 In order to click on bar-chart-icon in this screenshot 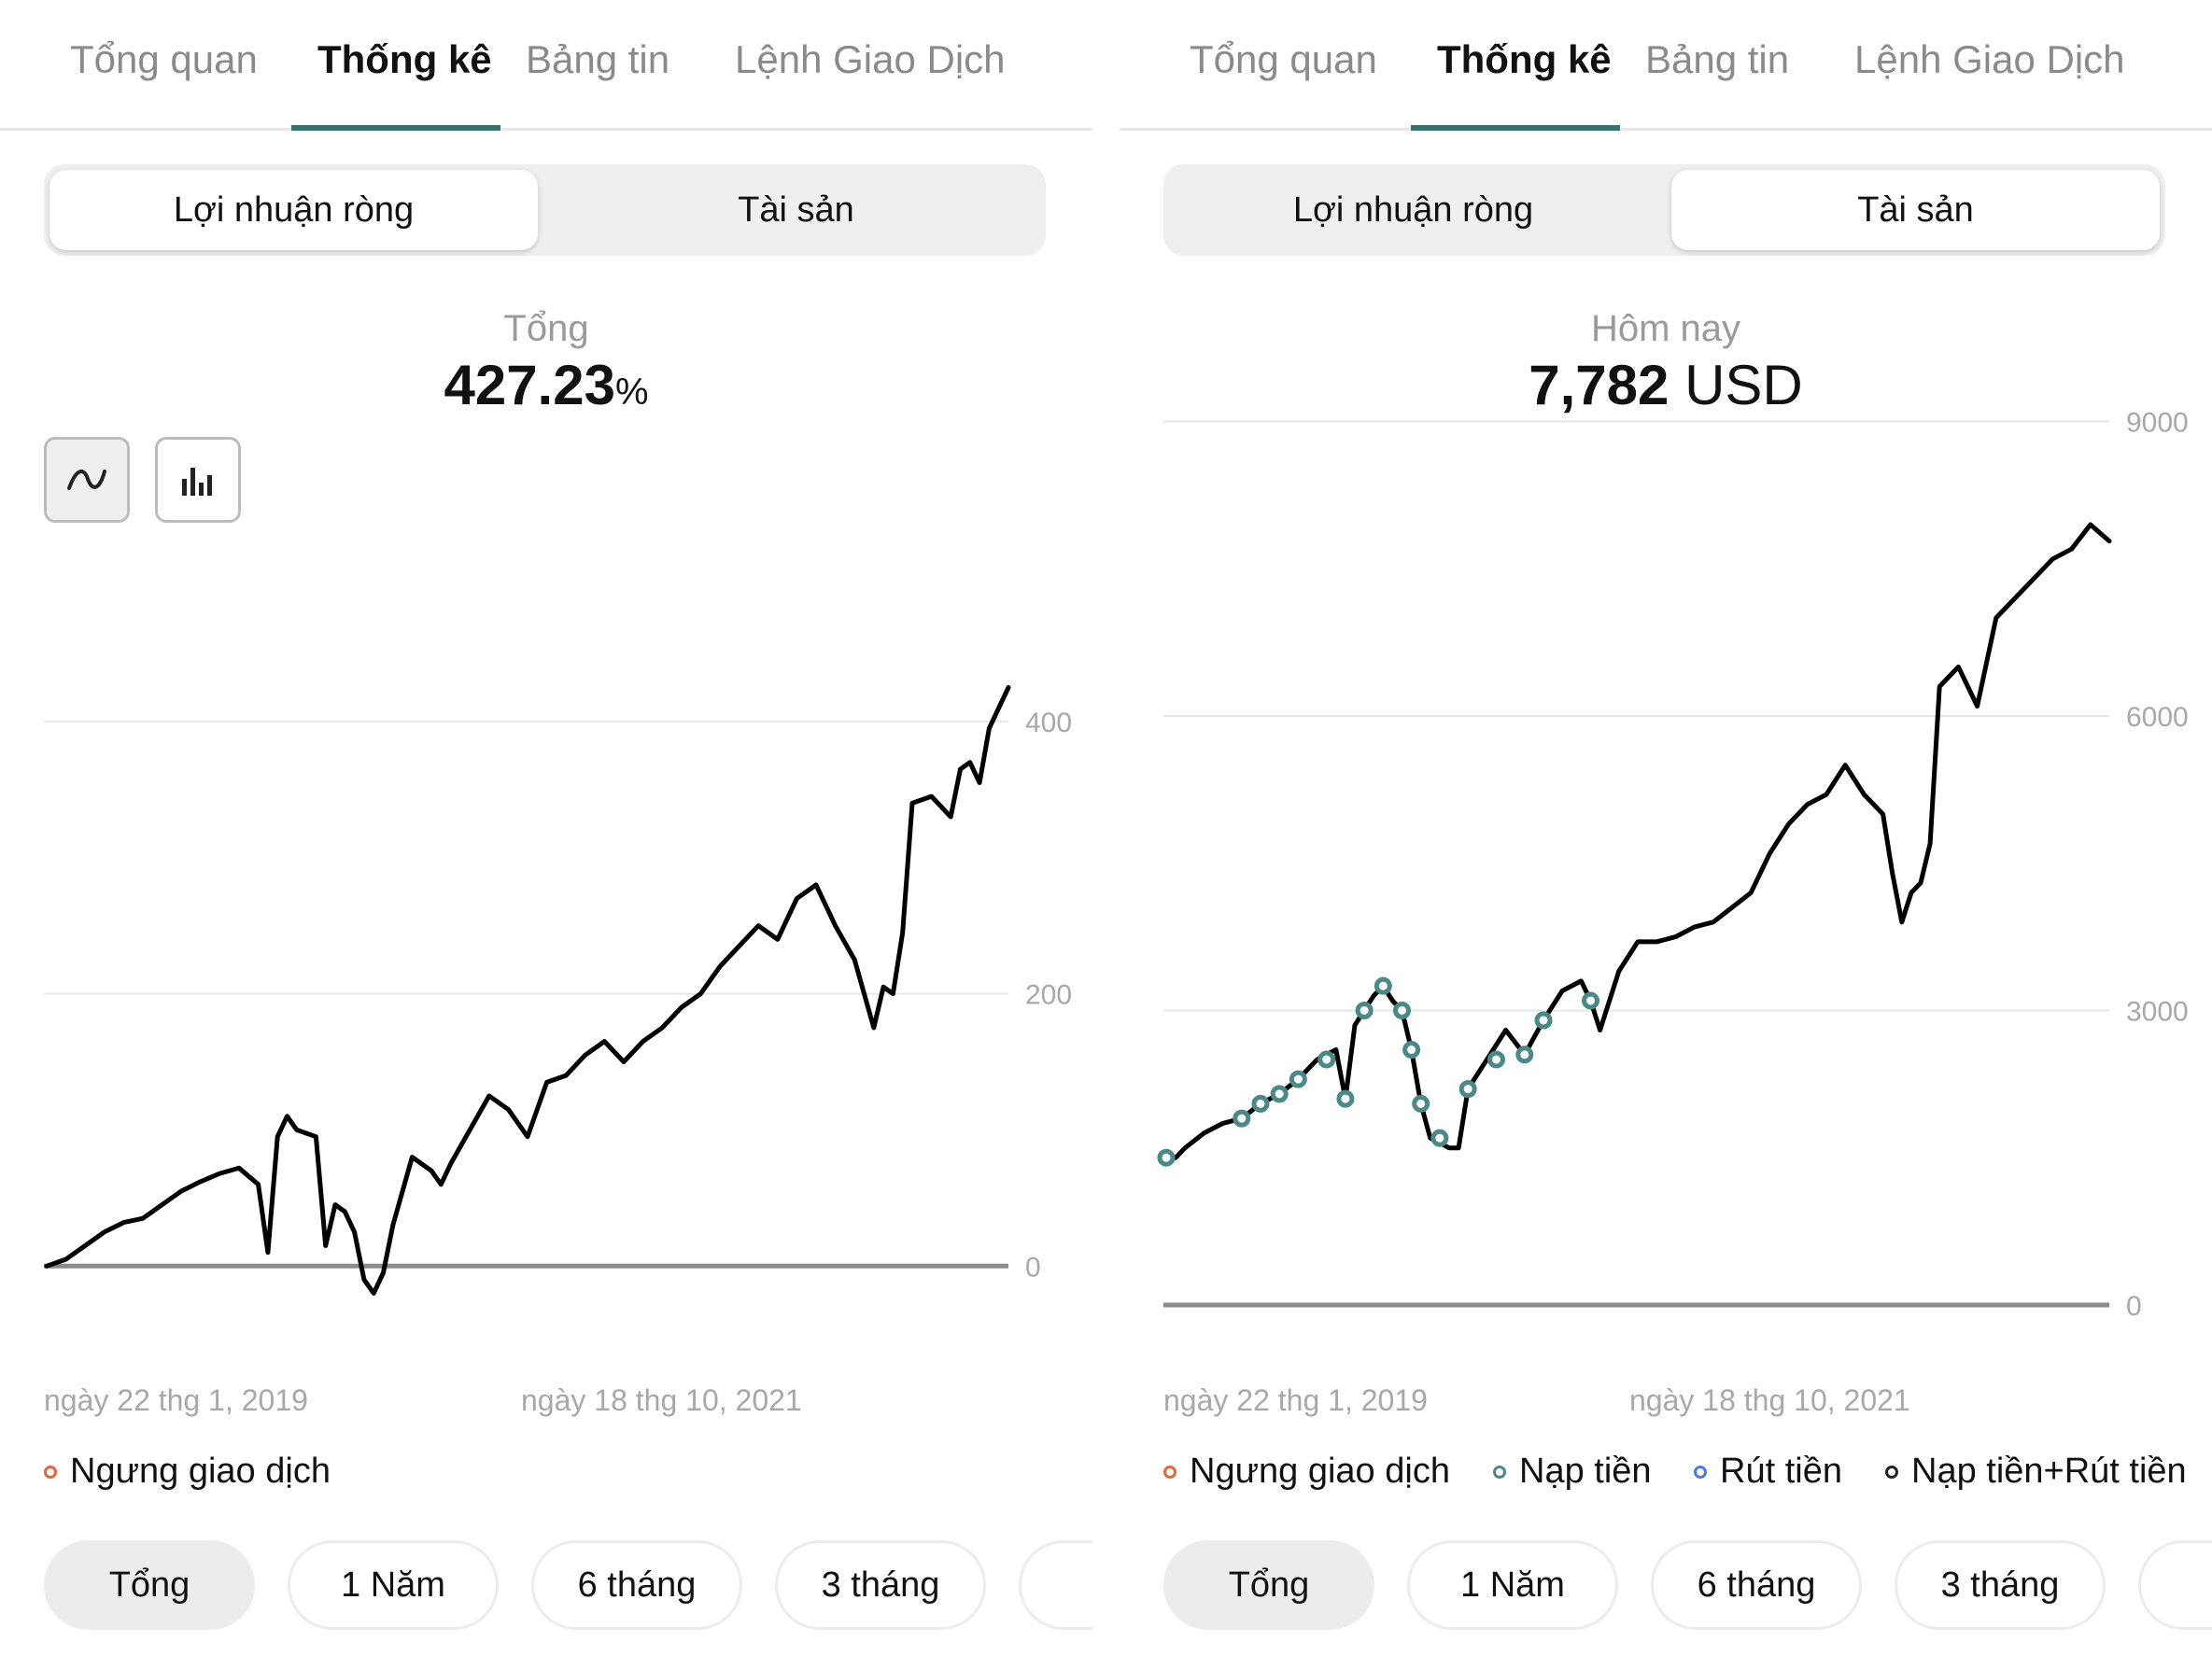, I will do `click(197, 482)`.